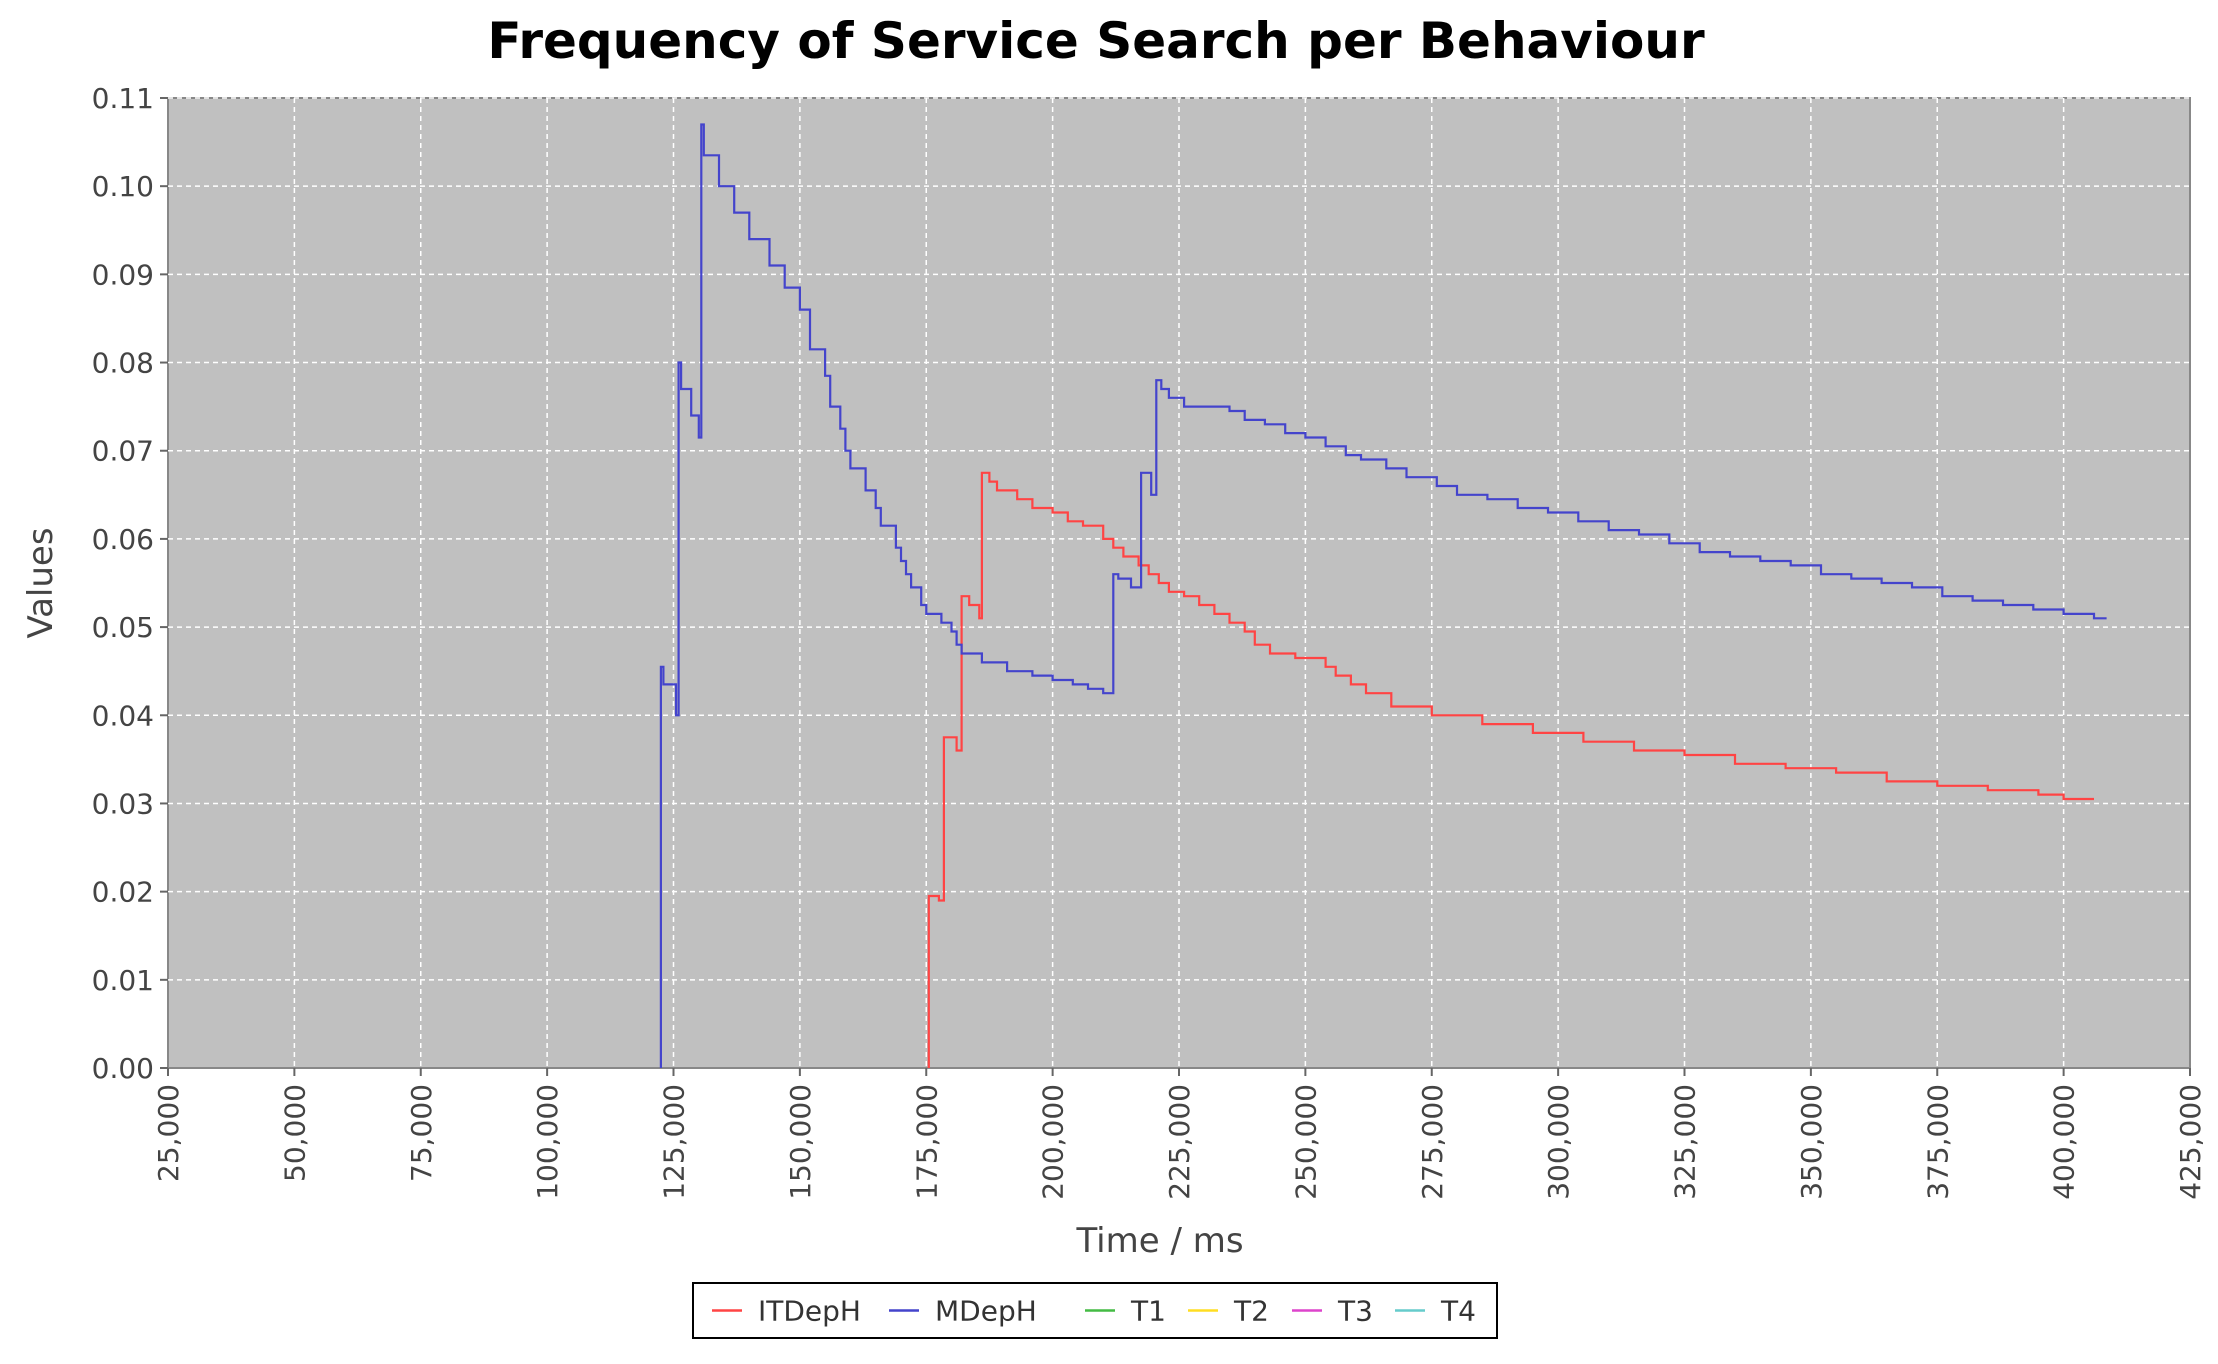 This screenshot has height=1364, width=2218. Describe the element at coordinates (674, 1142) in the screenshot. I see `x-tick-label: 125,000` at that location.